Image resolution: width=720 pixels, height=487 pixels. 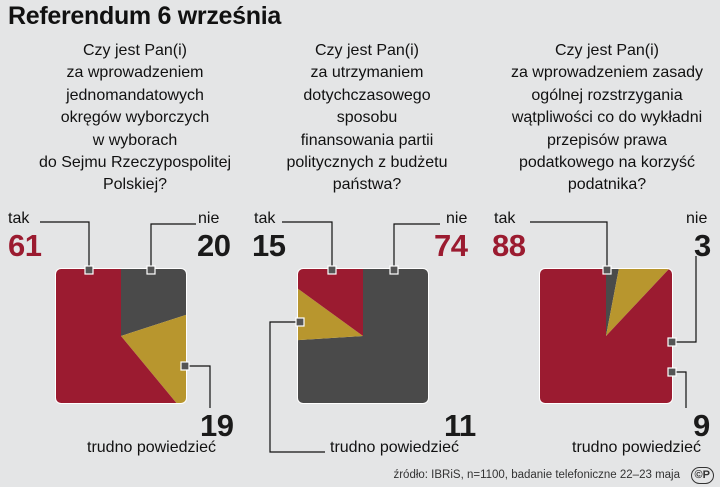 I want to click on chart-1-leader-trudno, so click(x=198, y=386).